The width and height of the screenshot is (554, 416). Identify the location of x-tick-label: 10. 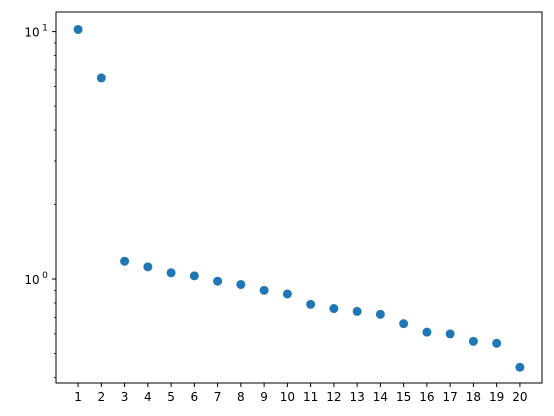
(287, 397).